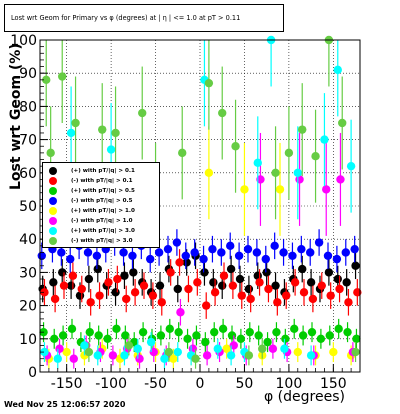  I want to click on y-tick-label: 40, so click(28, 240).